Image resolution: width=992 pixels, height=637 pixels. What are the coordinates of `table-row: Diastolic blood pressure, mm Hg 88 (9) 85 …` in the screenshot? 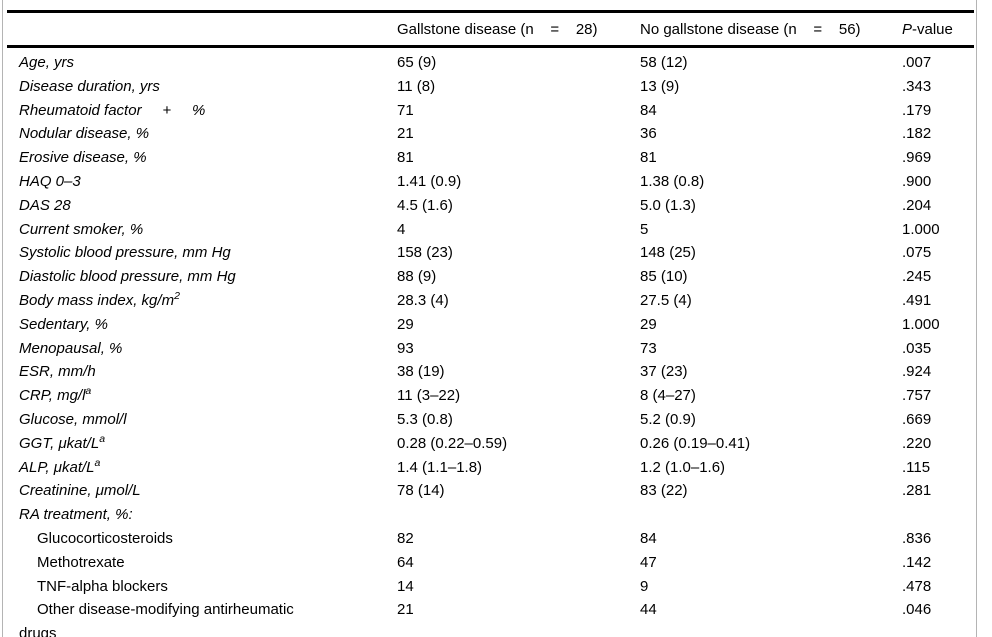 It's located at (490, 277).